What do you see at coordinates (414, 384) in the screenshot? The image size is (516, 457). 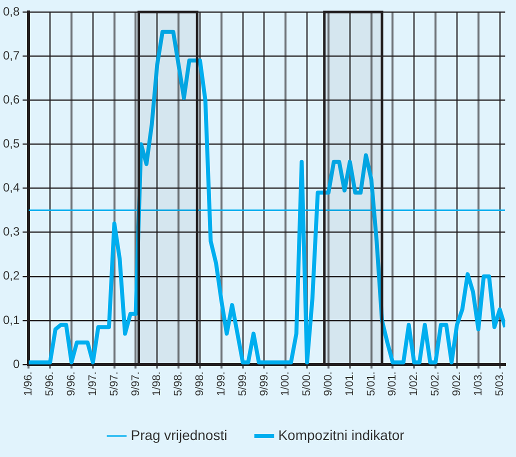 I see `x-tick-label: 1/02.` at bounding box center [414, 384].